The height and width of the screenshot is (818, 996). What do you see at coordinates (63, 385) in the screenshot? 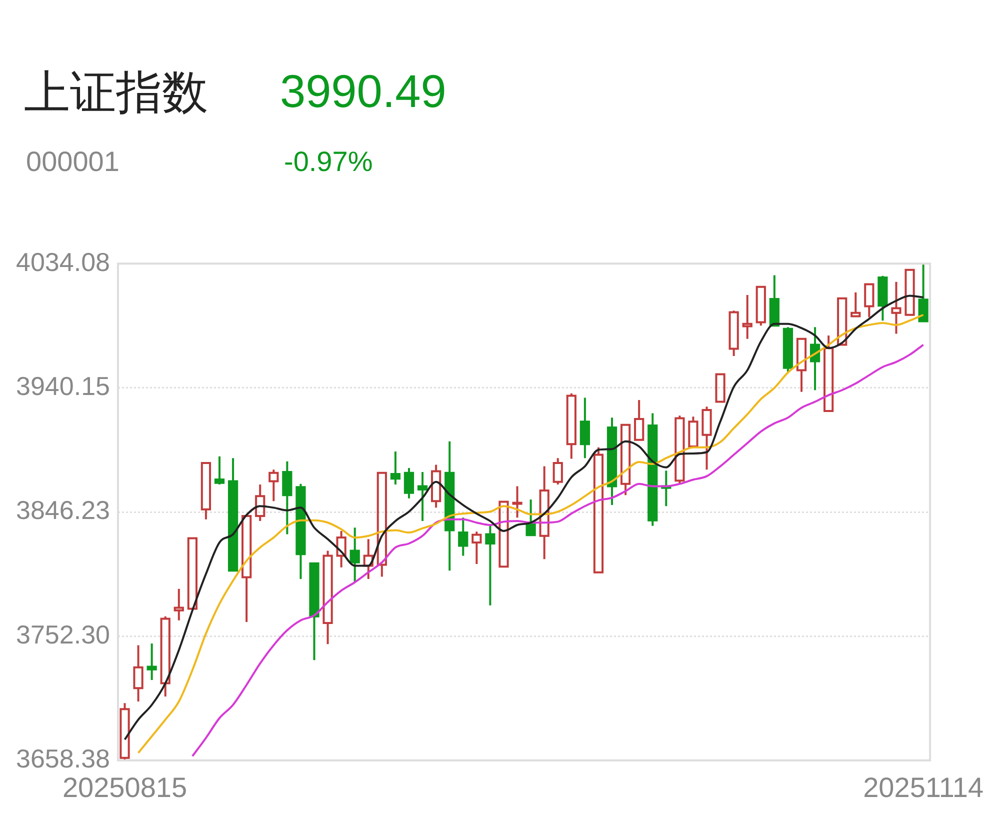
I see `y-tick-label: 3940.15` at bounding box center [63, 385].